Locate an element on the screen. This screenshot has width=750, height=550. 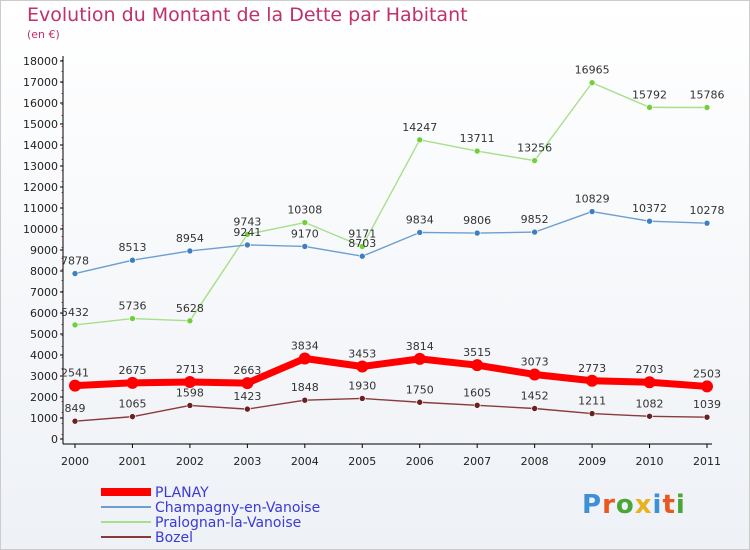
data-label: 9171 is located at coordinates (362, 233).